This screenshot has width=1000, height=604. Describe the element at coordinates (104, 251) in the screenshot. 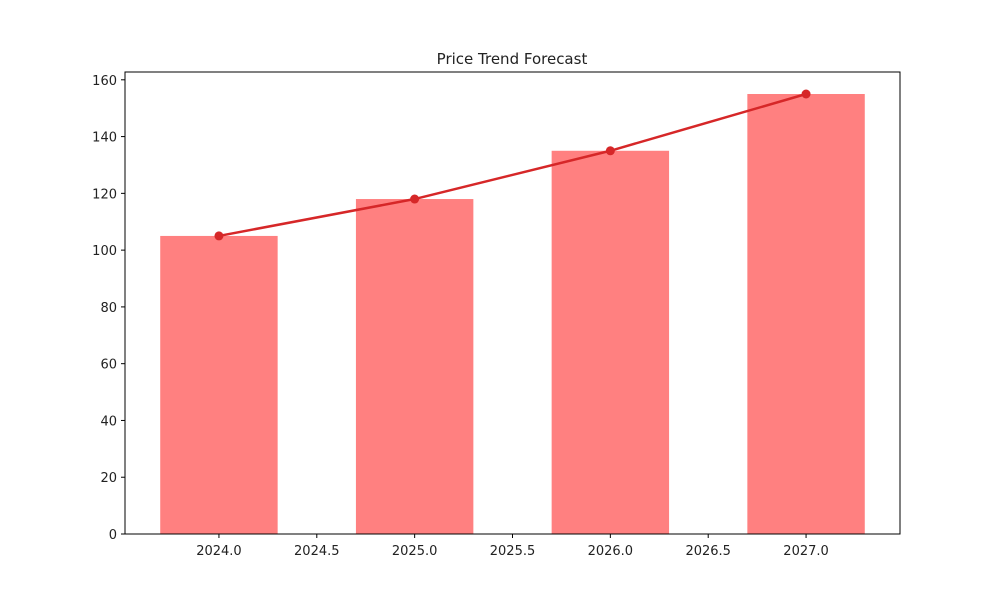

I see `y-tick-label: 100` at that location.